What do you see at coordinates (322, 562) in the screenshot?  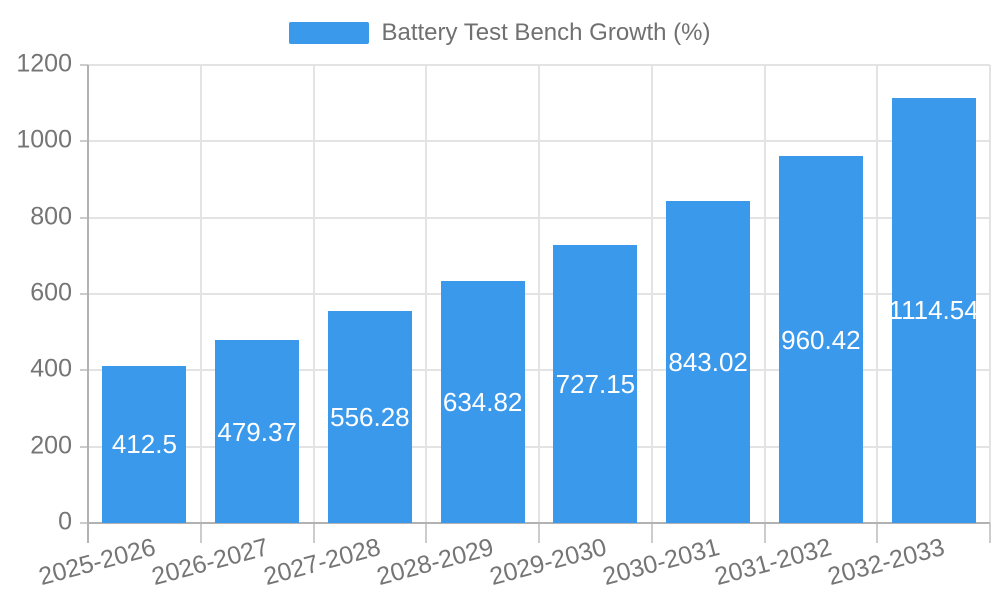 I see `x-axis-category-label: 2027-2028` at bounding box center [322, 562].